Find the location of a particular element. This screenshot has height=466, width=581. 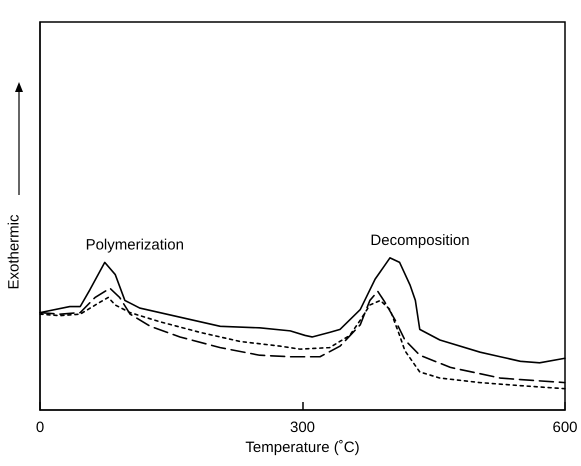

x-tick-label: 600 is located at coordinates (565, 427).